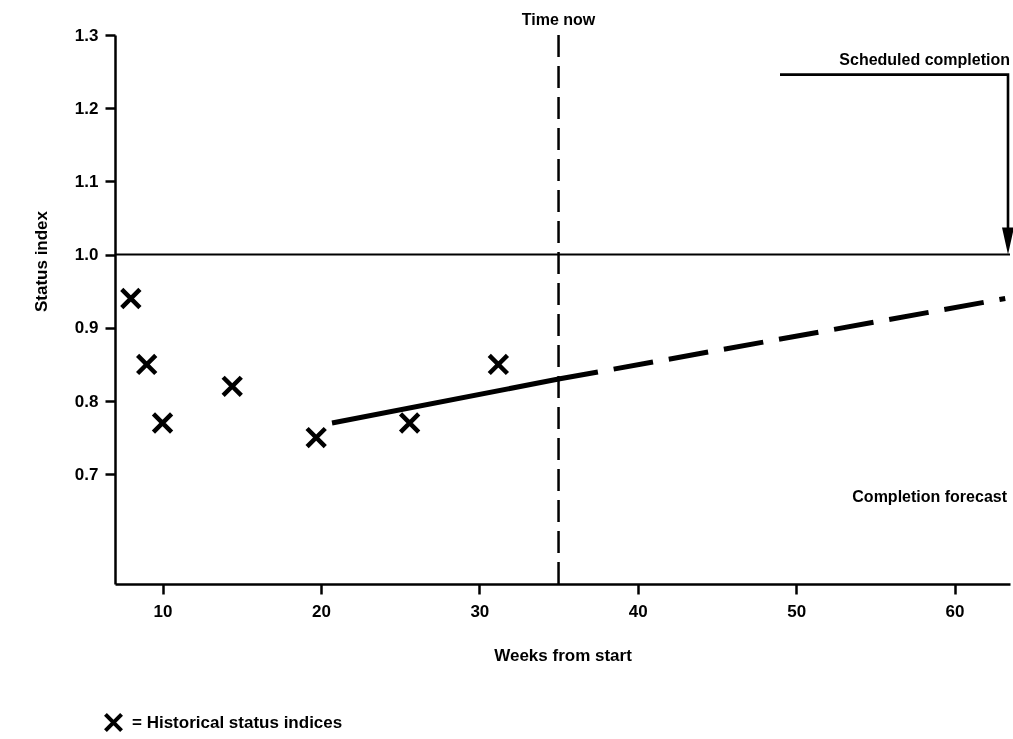  Describe the element at coordinates (41, 261) in the screenshot. I see `y-axis-title: Status index` at that location.